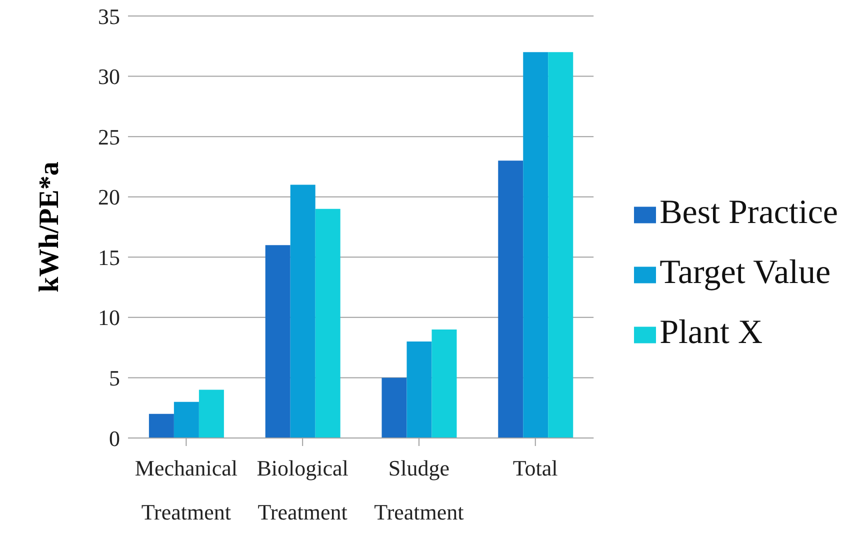  What do you see at coordinates (109, 317) in the screenshot?
I see `y-tick-label: 10` at bounding box center [109, 317].